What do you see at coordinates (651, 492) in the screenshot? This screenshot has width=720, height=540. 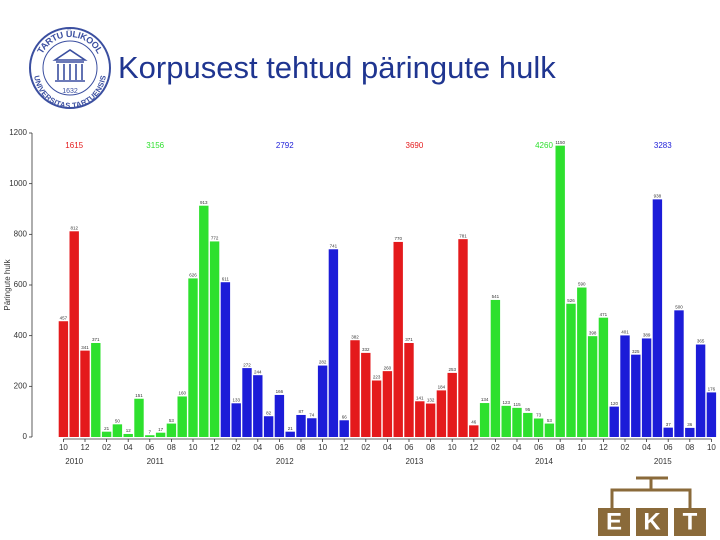 I see `logo-lines` at bounding box center [651, 492].